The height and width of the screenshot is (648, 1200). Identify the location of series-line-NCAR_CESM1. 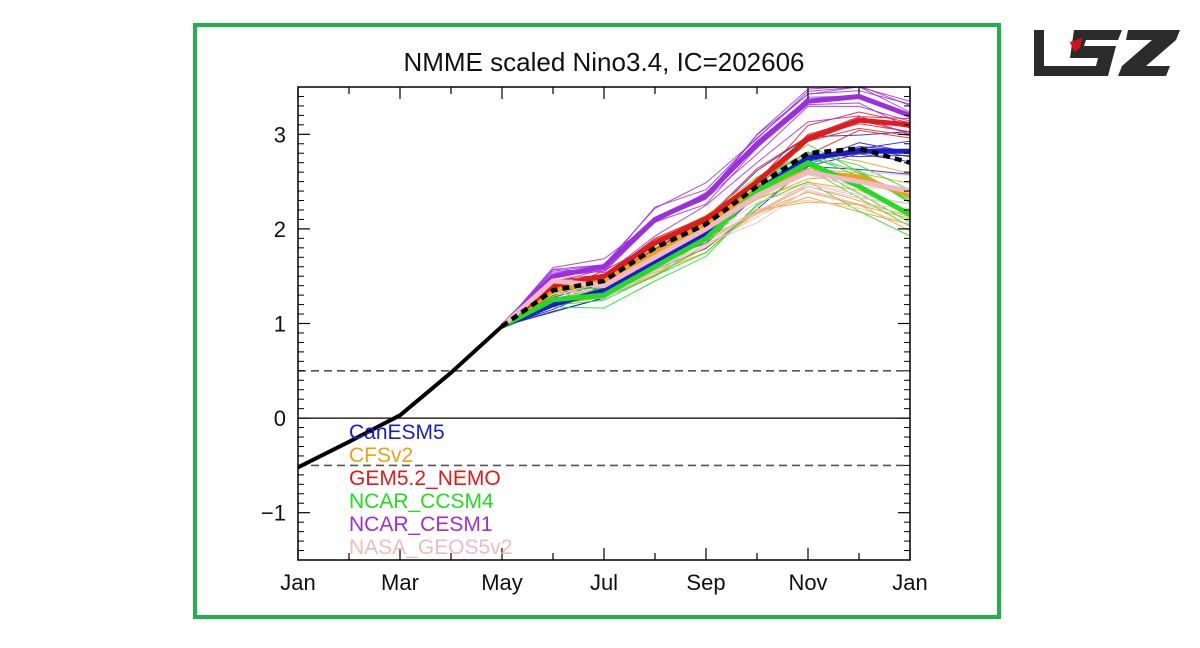
(705, 211).